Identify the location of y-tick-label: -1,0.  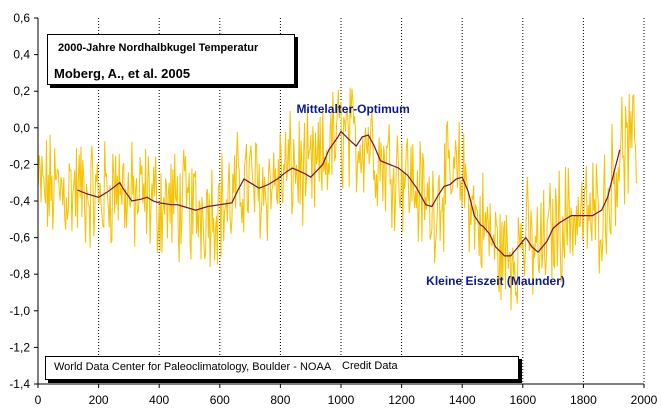
(19, 311).